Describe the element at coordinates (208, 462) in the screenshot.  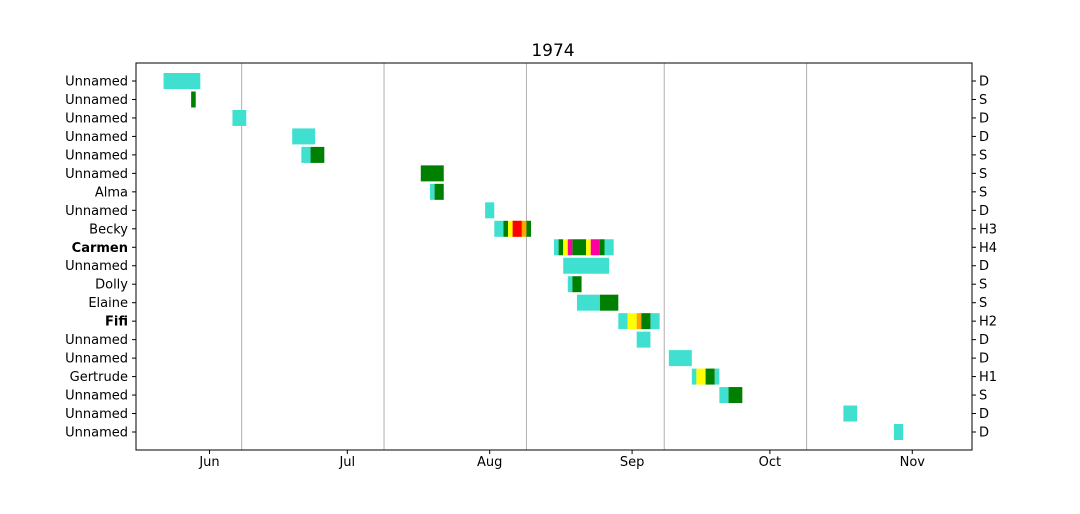
I see `x-tick-label: Jun` at that location.